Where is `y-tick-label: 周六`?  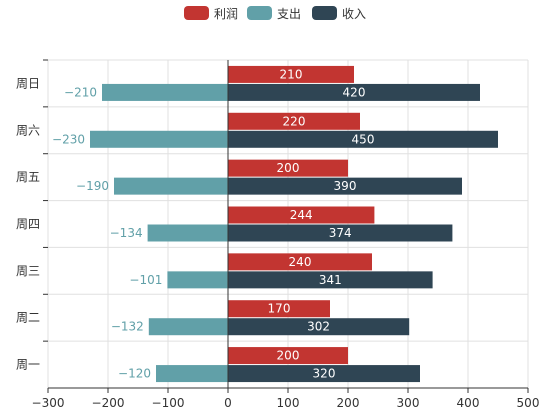 y-tick-label: 周六 is located at coordinates (28, 130).